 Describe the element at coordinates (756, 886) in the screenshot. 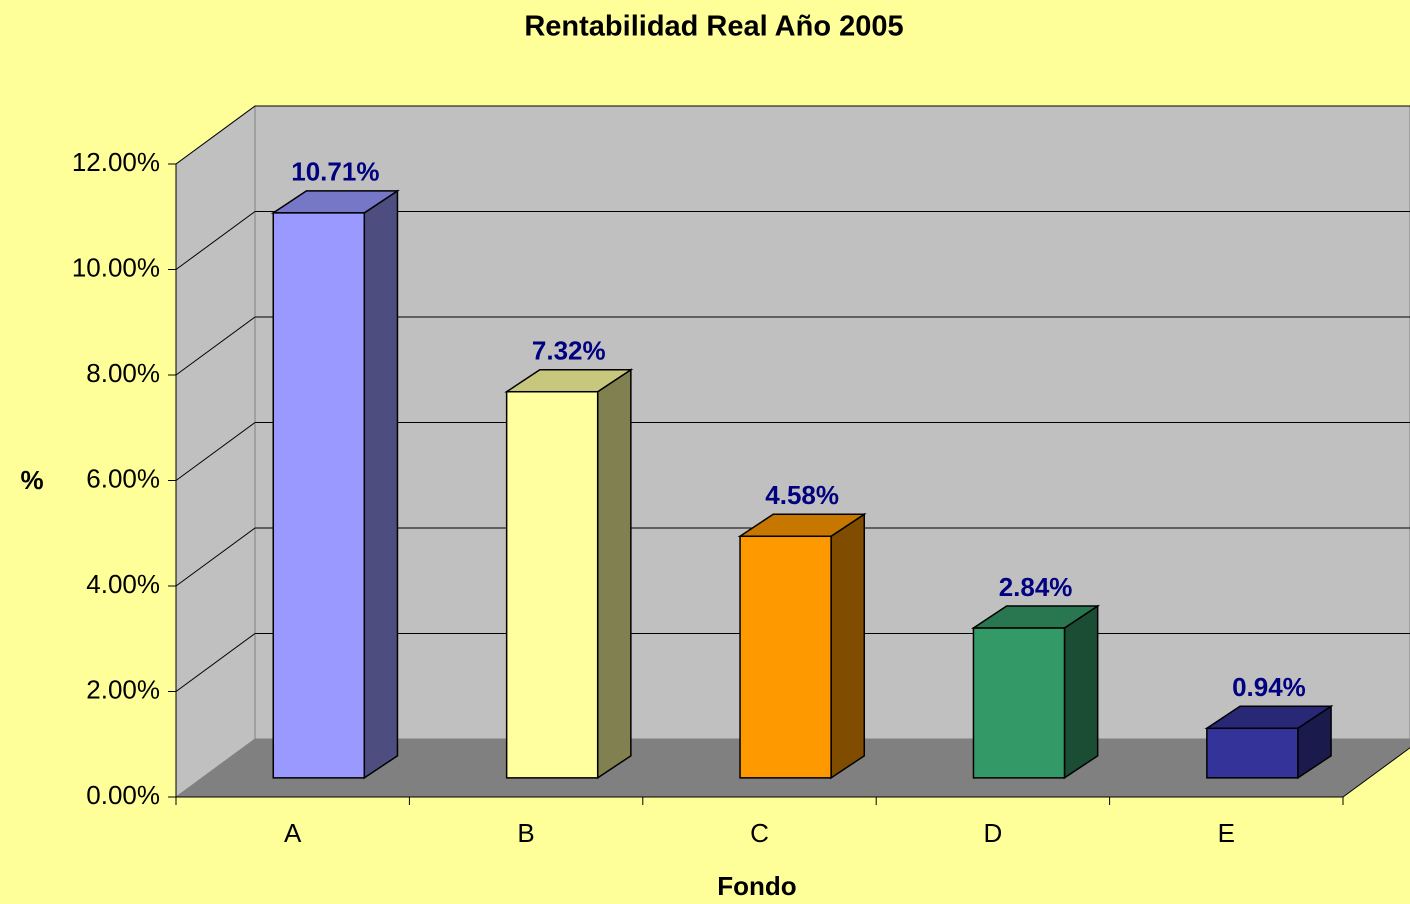

I see `x-axis-title: Fondo` at that location.